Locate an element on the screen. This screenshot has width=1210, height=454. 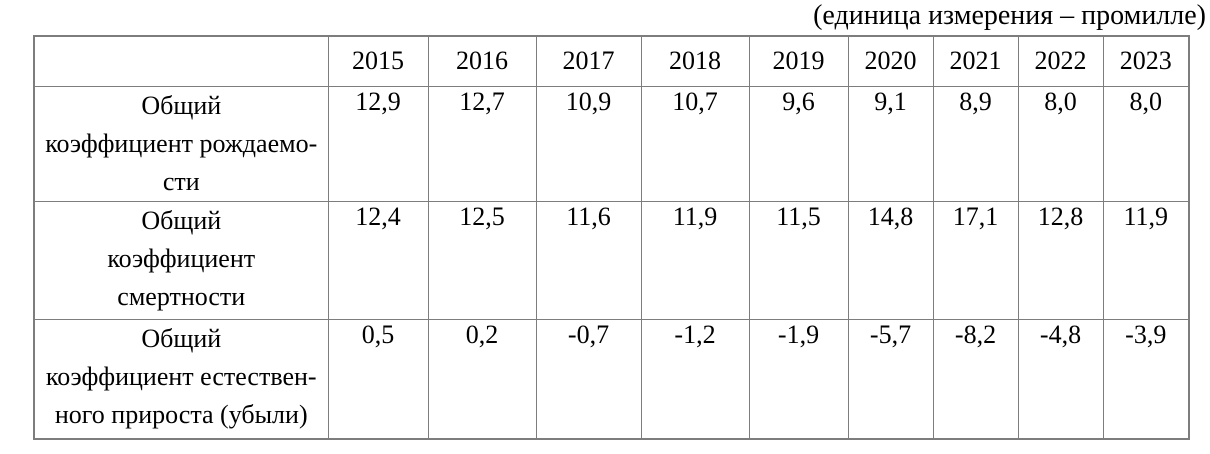
corner-cell is located at coordinates (181, 61).